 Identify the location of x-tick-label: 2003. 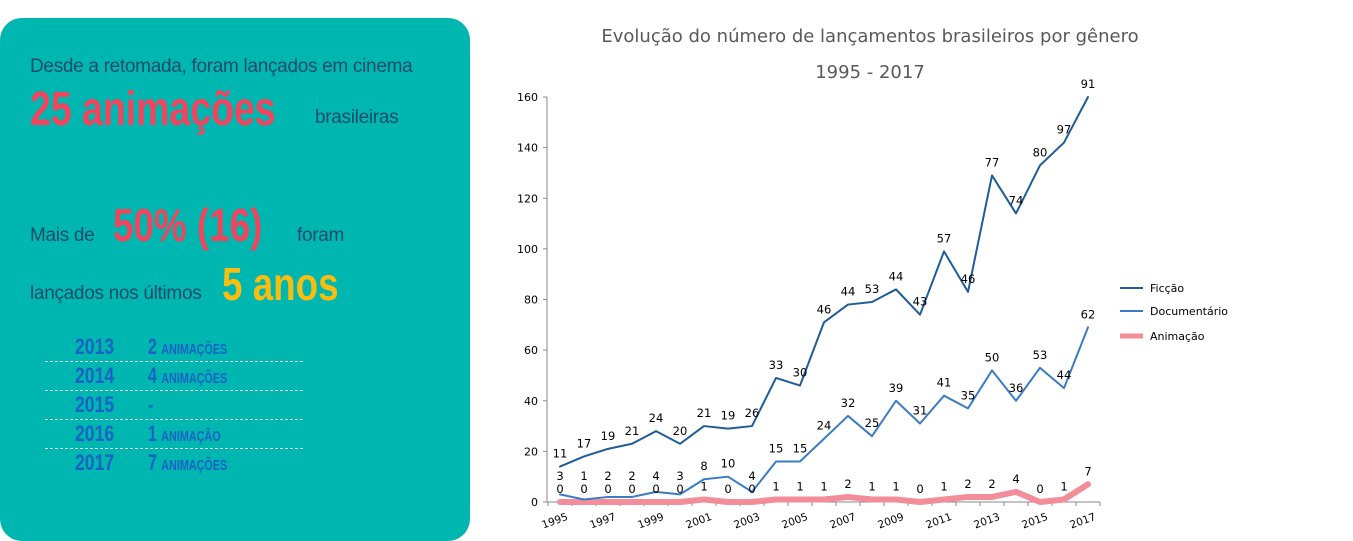
(746, 521).